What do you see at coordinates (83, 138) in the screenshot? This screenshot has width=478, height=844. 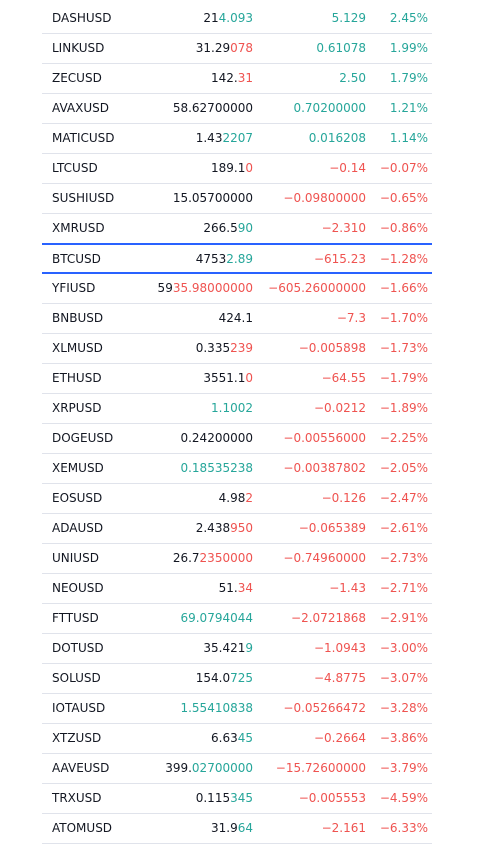 I see `symbol: MATICUSD` at bounding box center [83, 138].